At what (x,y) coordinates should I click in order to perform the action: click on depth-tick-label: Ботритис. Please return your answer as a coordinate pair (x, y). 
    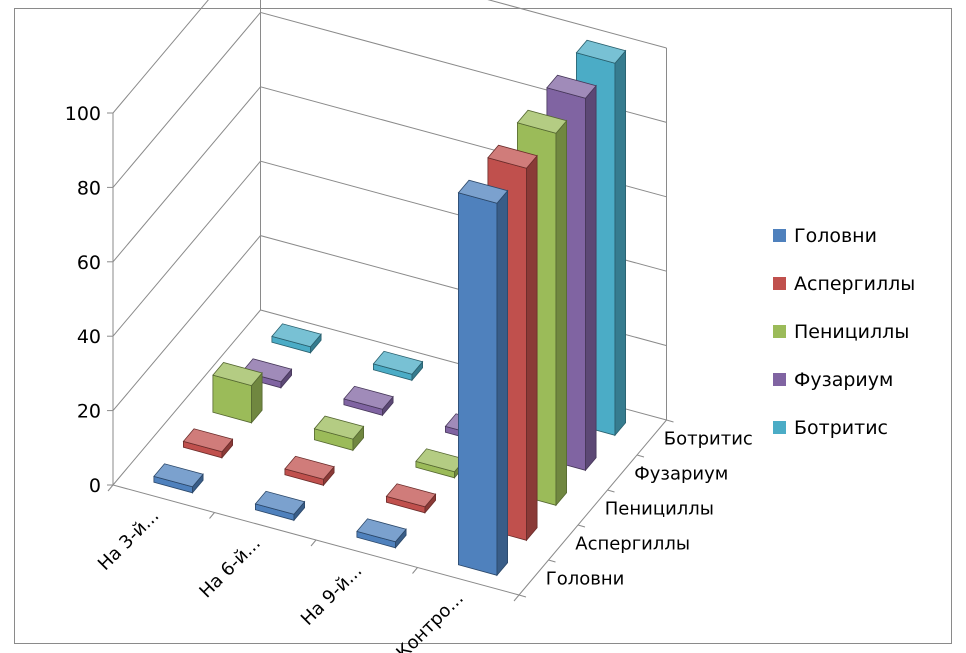
    Looking at the image, I should click on (708, 439).